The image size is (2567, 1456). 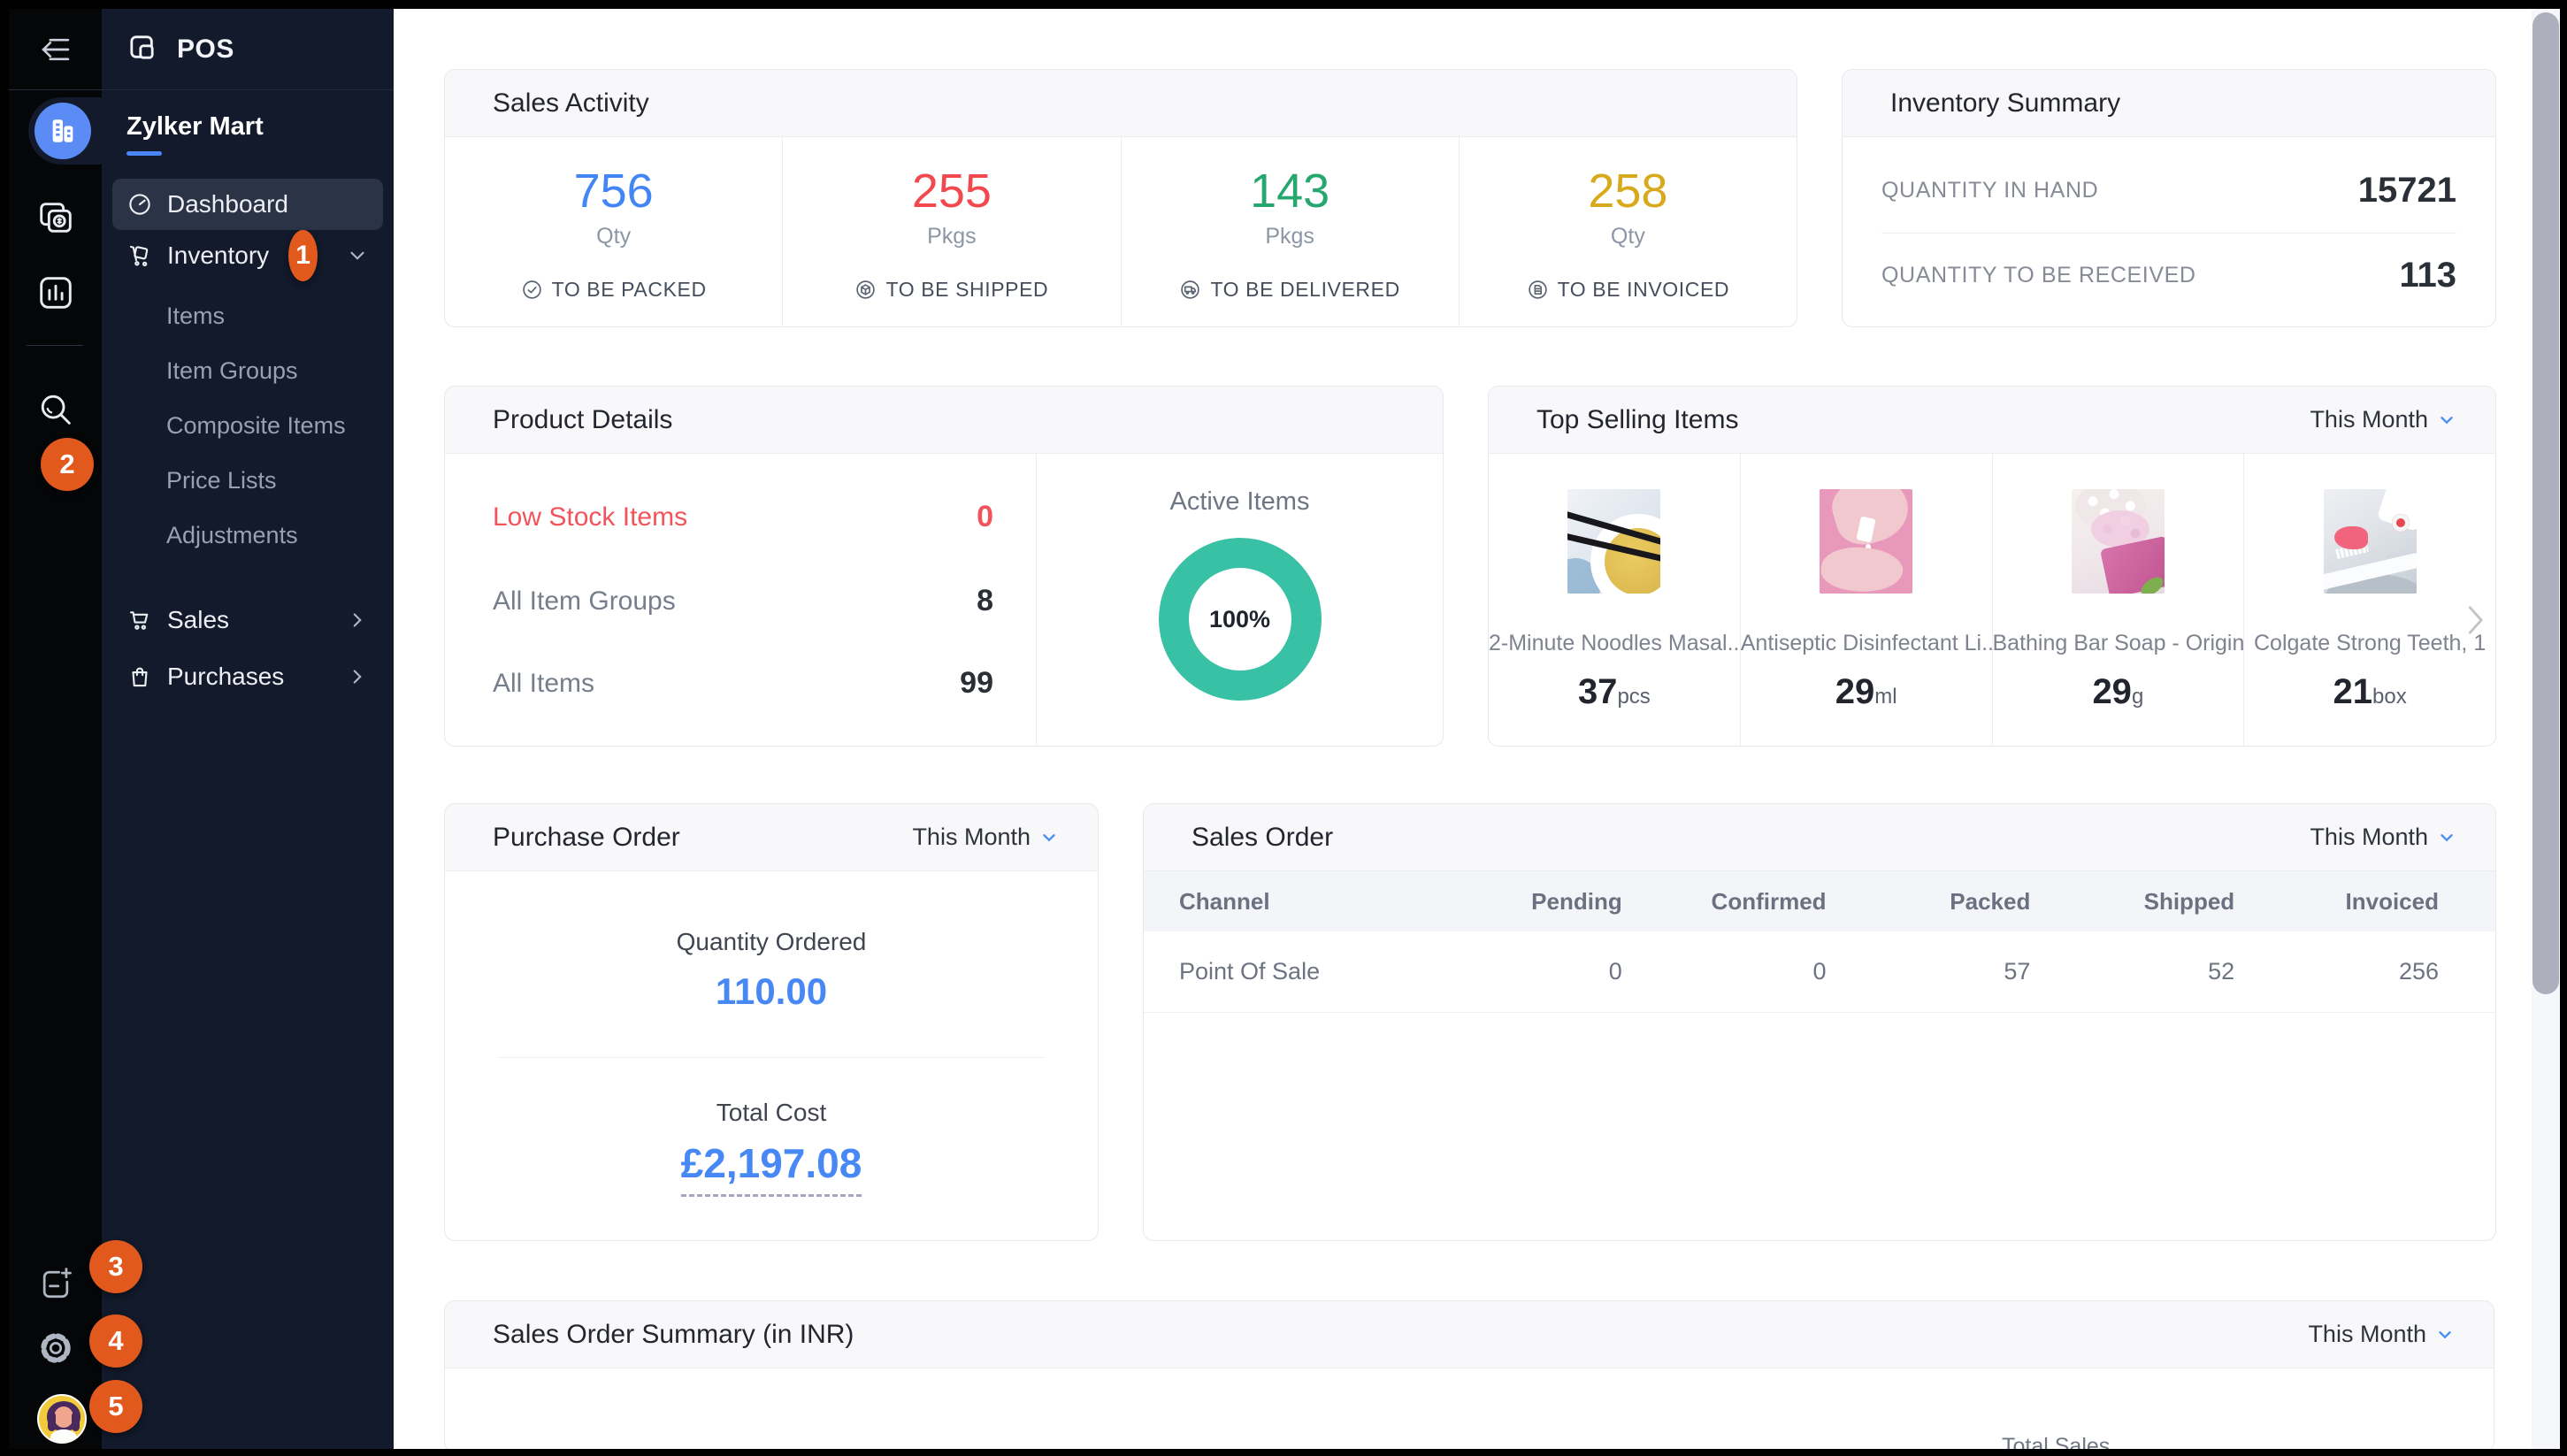 I want to click on sidebar-item-inventory: Inventory 1, so click(x=248, y=255).